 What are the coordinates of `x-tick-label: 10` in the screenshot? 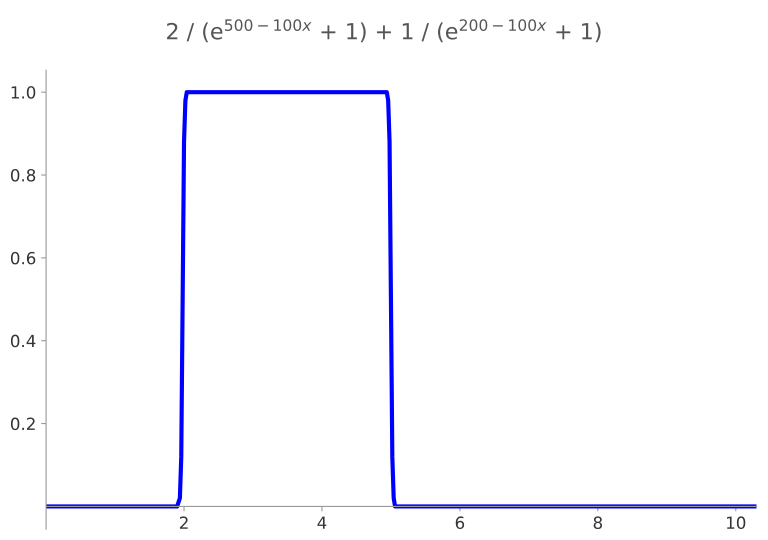 It's located at (736, 523).